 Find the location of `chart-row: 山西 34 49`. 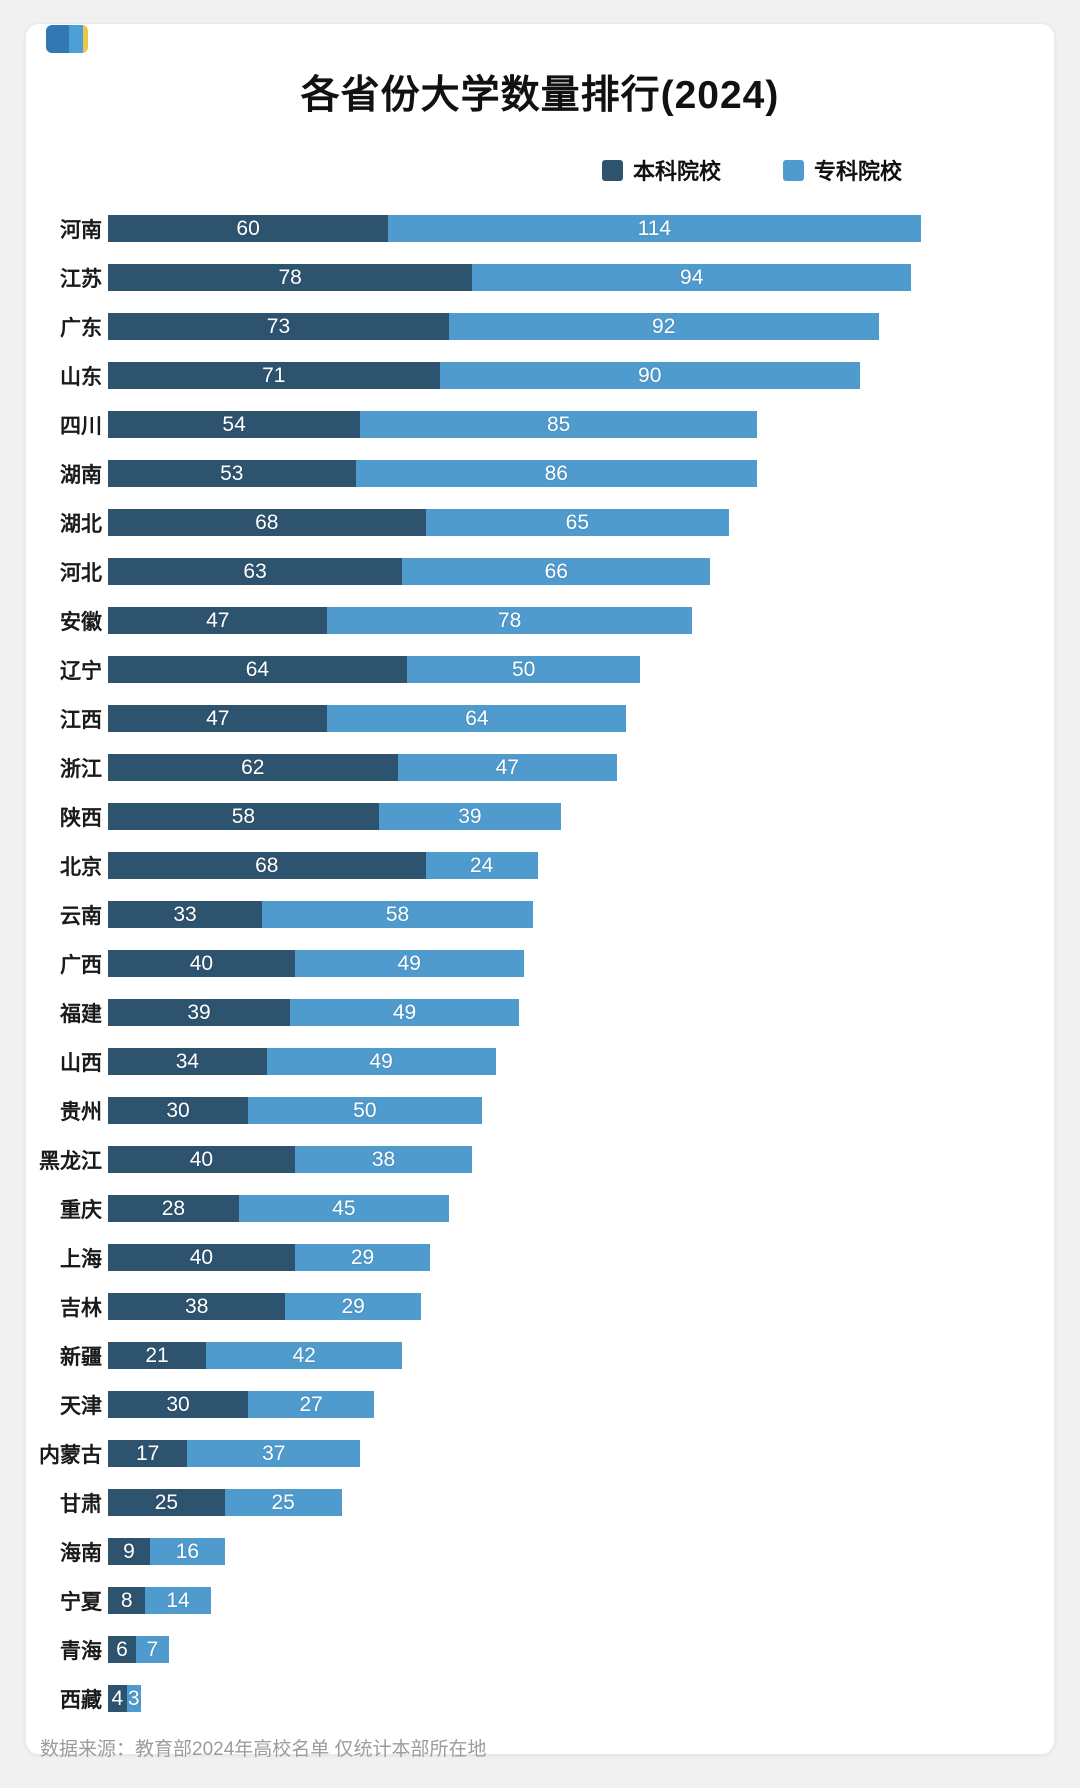

chart-row: 山西 34 49 is located at coordinates (537, 1061).